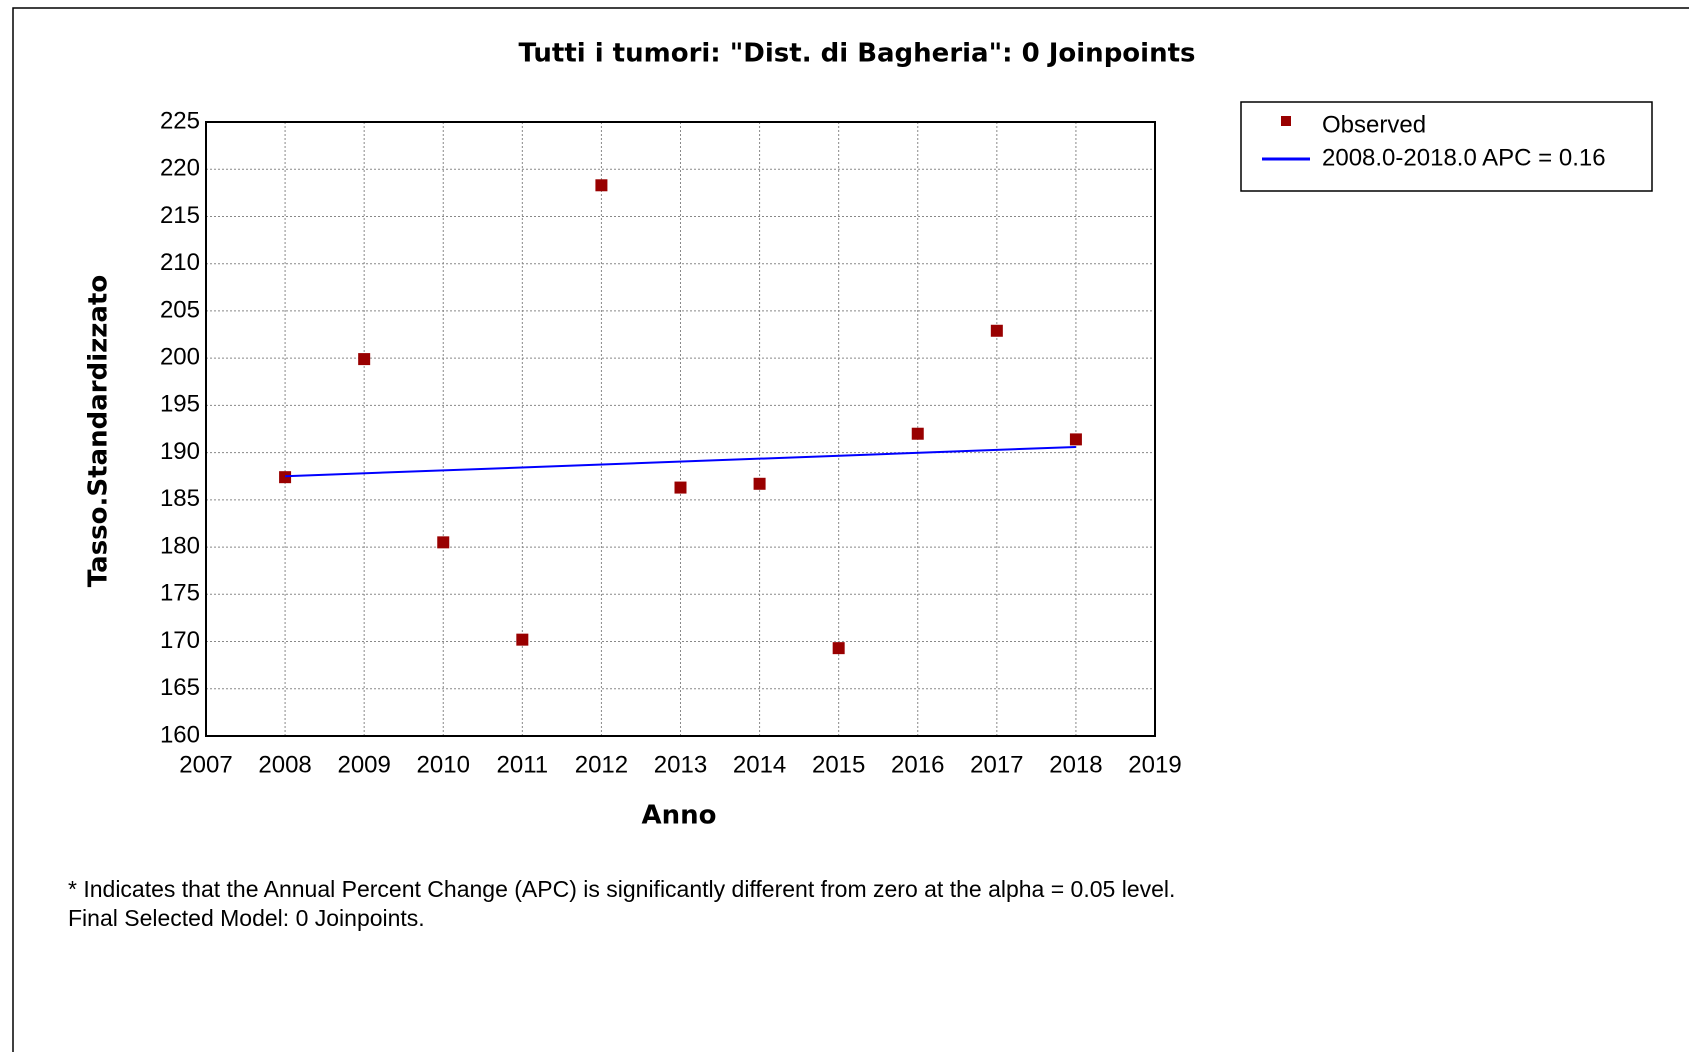 Image resolution: width=1689 pixels, height=1052 pixels. I want to click on y-tick-label: 175, so click(180, 593).